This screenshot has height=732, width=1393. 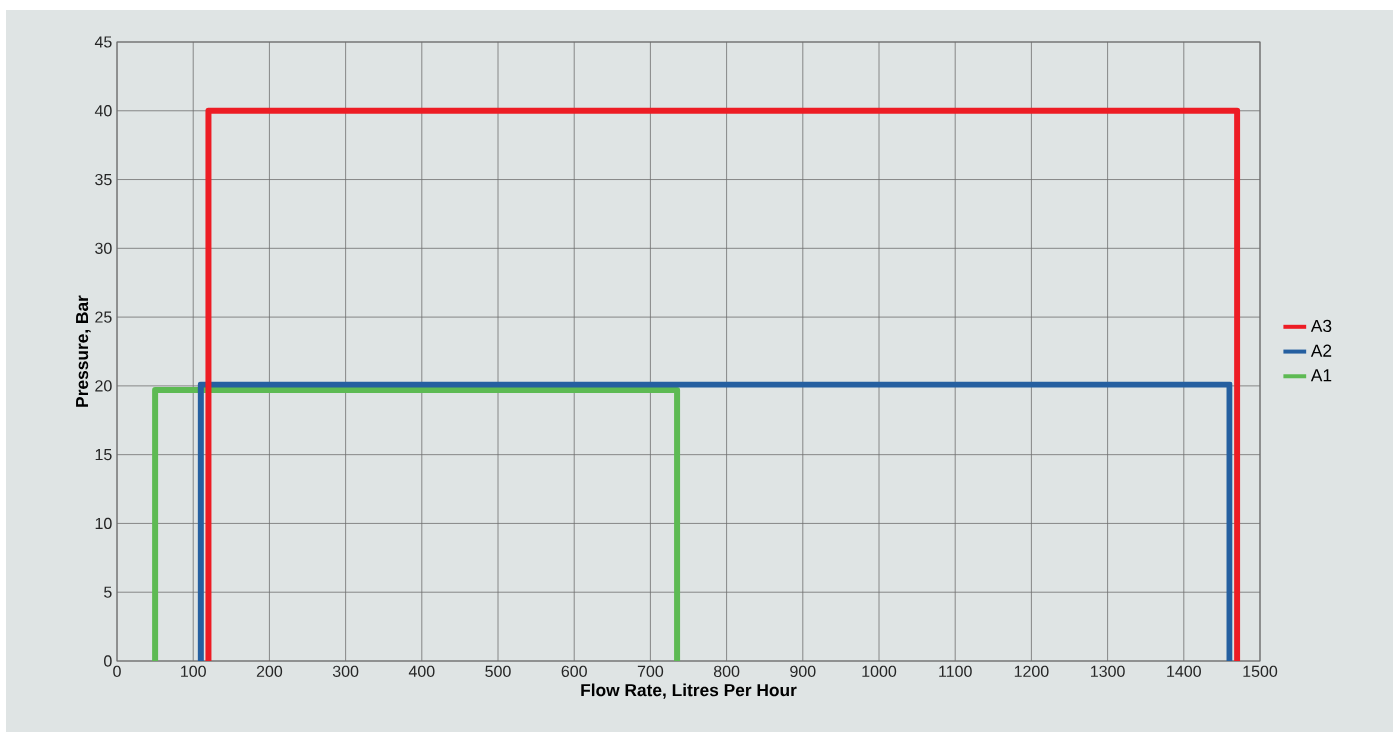 What do you see at coordinates (1260, 671) in the screenshot?
I see `x-tick-label: 1500` at bounding box center [1260, 671].